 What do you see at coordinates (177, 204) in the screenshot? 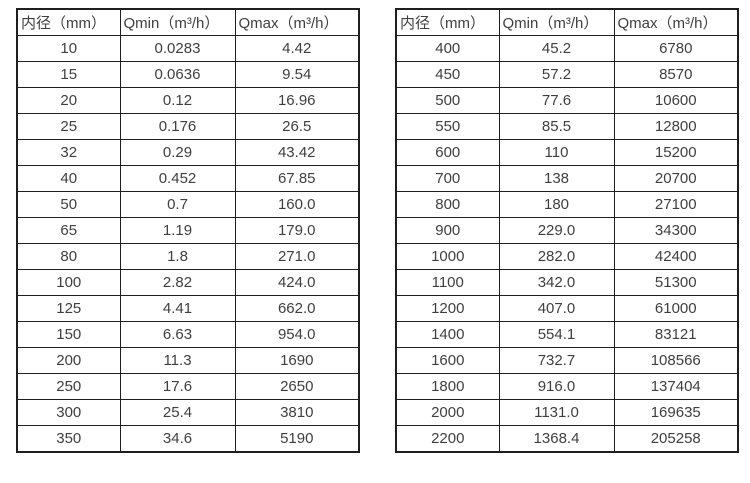
I see `table-cell: 0.7` at bounding box center [177, 204].